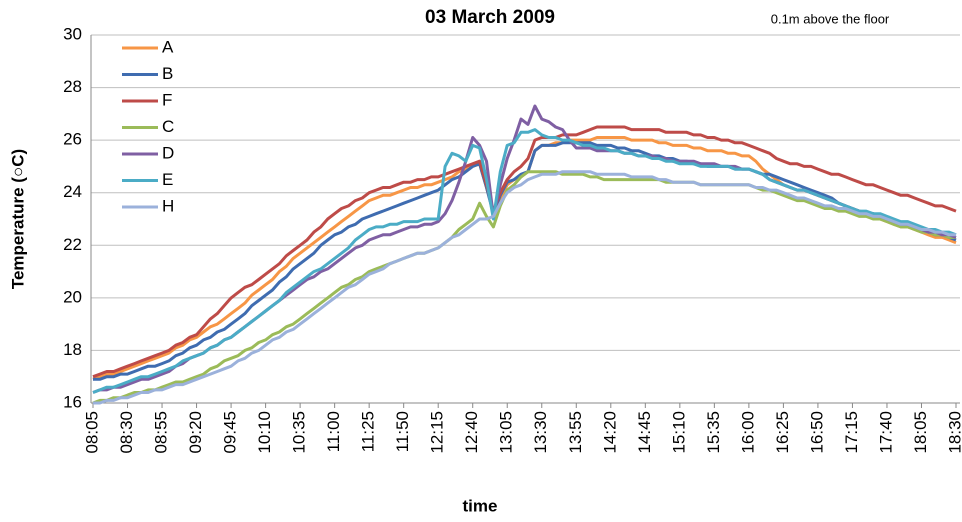 The height and width of the screenshot is (522, 962). What do you see at coordinates (851, 432) in the screenshot?
I see `x-tick-label: 17:15` at bounding box center [851, 432].